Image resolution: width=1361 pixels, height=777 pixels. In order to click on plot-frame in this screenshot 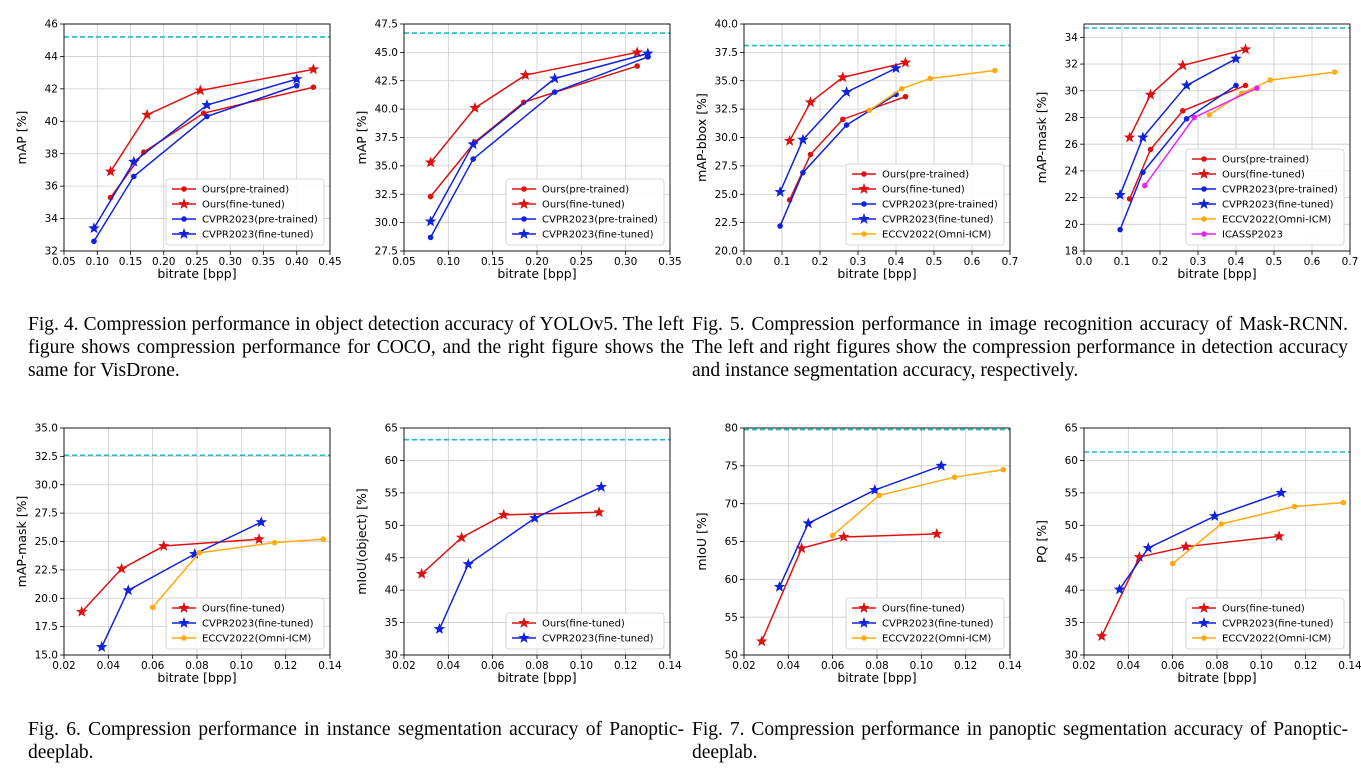, I will do `click(197, 541)`.